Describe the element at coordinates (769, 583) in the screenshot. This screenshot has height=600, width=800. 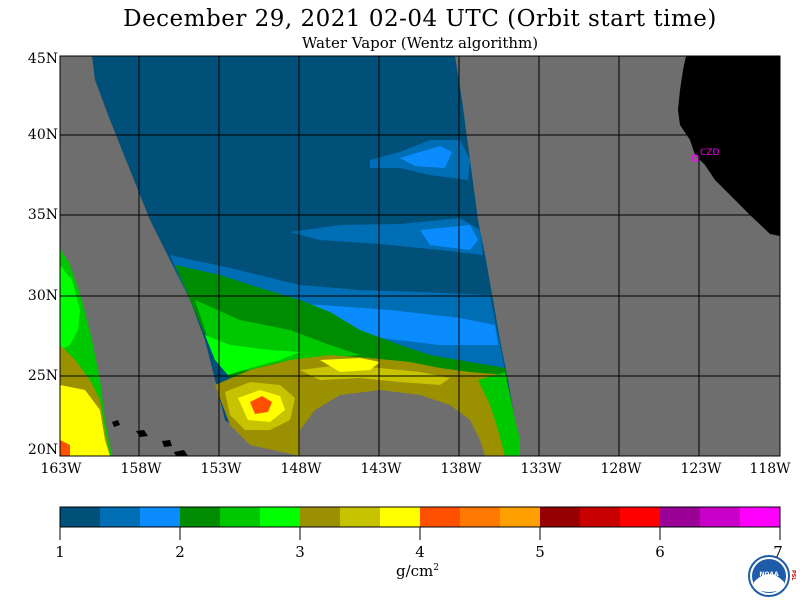
I see `noaa-logo-gull` at that location.